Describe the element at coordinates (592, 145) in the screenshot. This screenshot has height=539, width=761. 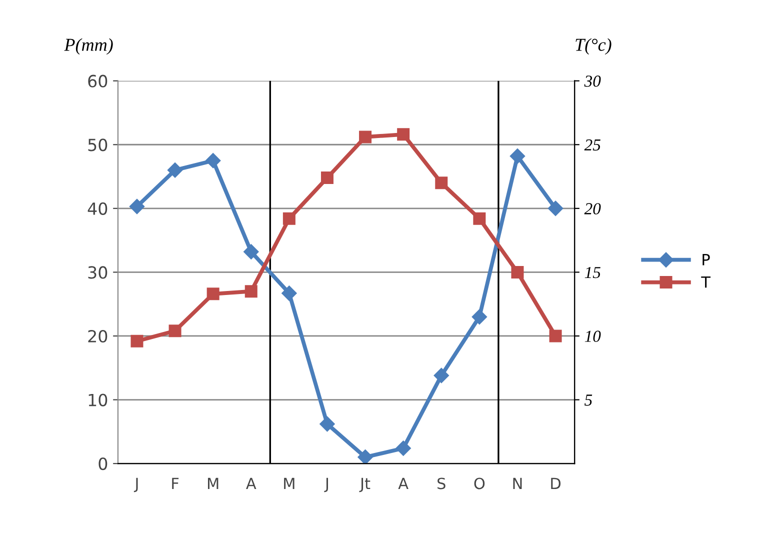
I see `y2-tick-label: 25` at that location.